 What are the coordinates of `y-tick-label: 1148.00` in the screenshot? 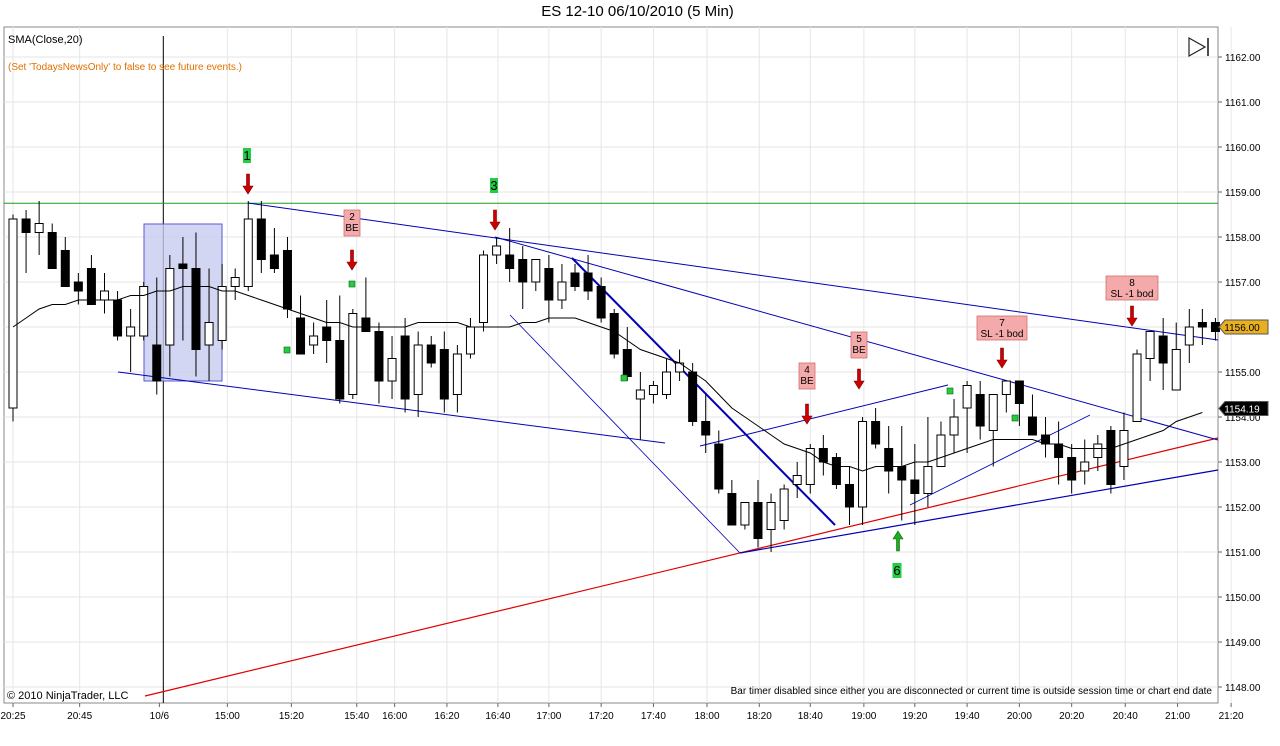 It's located at (1243, 688).